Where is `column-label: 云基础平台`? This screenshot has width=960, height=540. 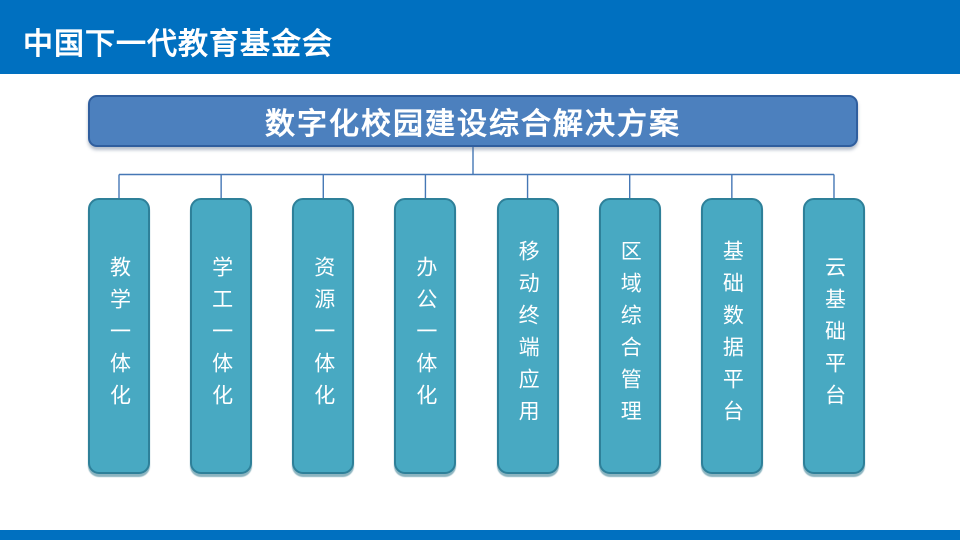 column-label: 云基础平台 is located at coordinates (834, 336).